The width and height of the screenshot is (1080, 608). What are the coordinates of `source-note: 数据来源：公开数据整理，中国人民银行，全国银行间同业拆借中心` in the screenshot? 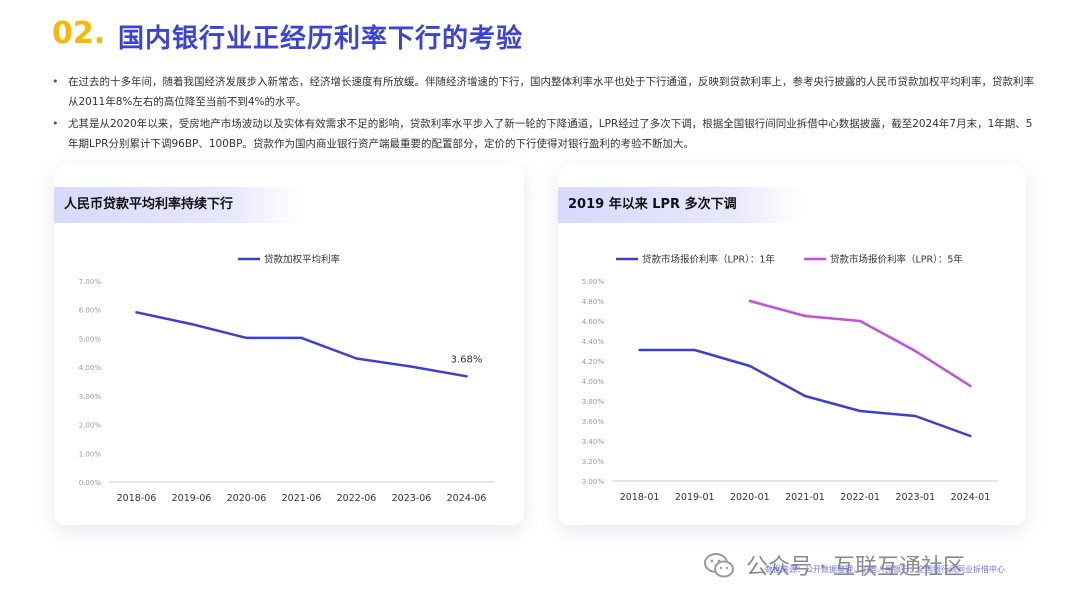 It's located at (885, 569).